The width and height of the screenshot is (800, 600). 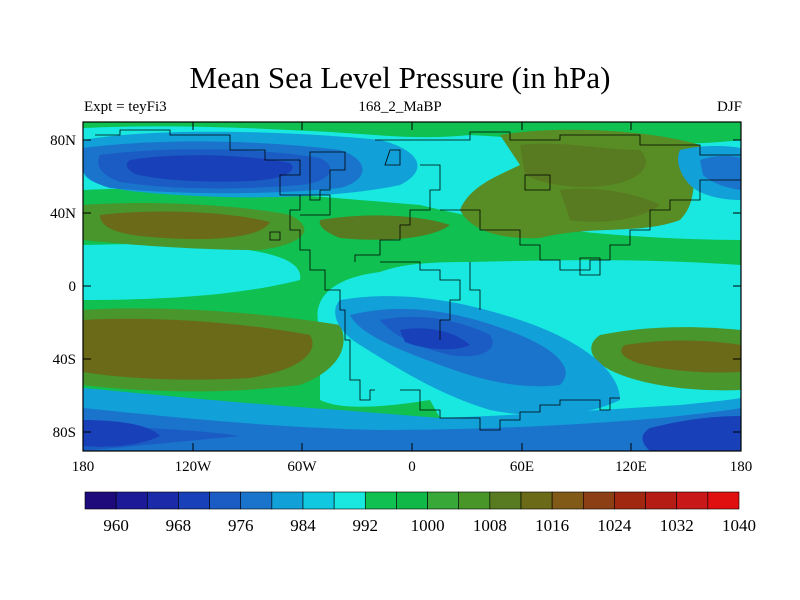 I want to click on colorbar-label: 960, so click(x=116, y=525).